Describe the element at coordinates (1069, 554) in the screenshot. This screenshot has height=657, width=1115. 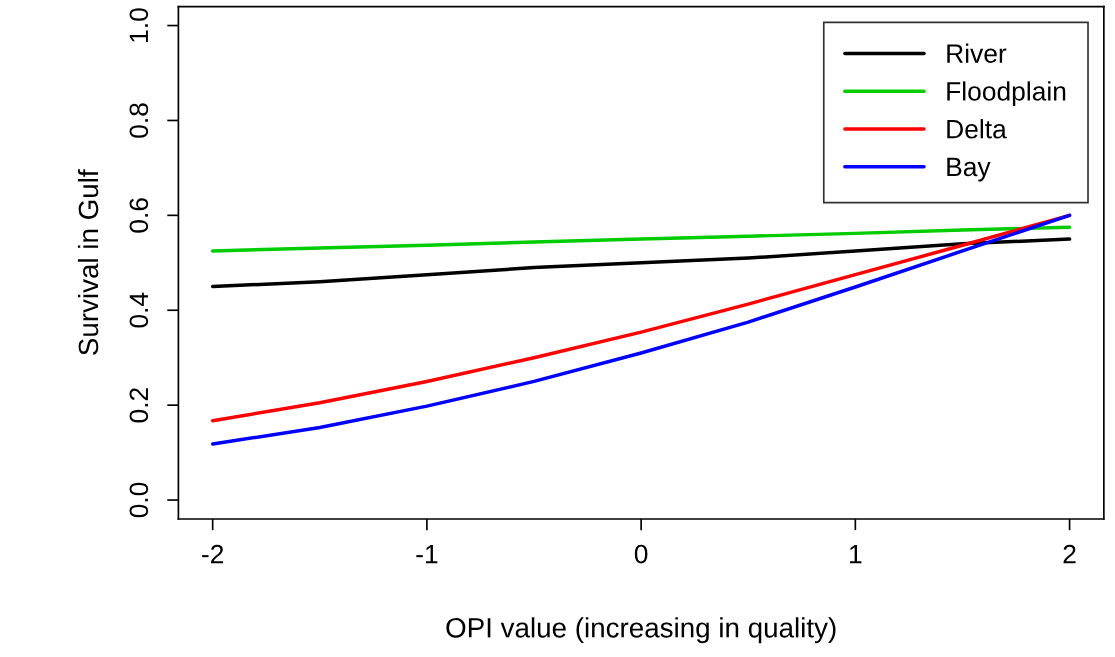
I see `x-tick-label: 2` at that location.